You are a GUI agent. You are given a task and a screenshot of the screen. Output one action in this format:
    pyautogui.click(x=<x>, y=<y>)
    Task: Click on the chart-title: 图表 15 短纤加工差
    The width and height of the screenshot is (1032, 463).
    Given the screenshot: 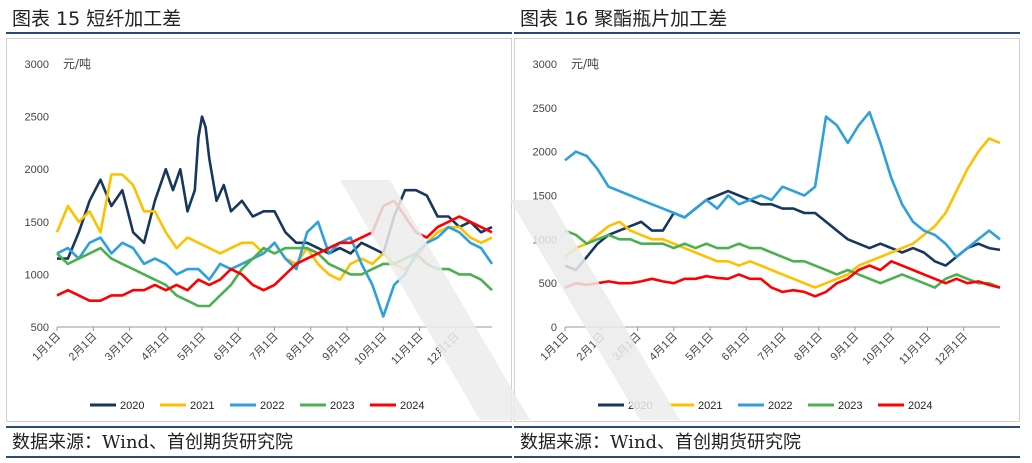 What is the action you would take?
    pyautogui.click(x=259, y=19)
    